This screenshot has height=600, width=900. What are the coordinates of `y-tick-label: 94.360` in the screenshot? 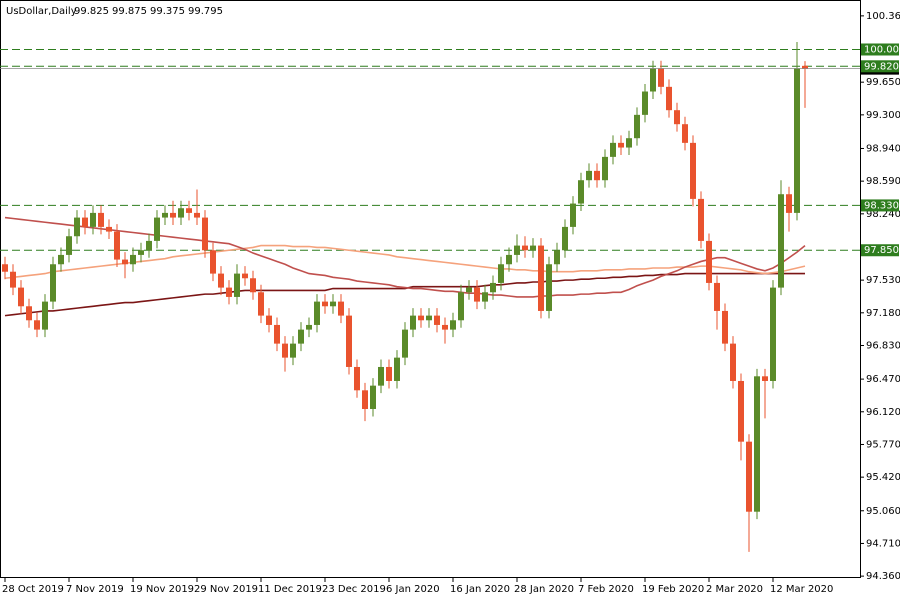 It's located at (883, 576).